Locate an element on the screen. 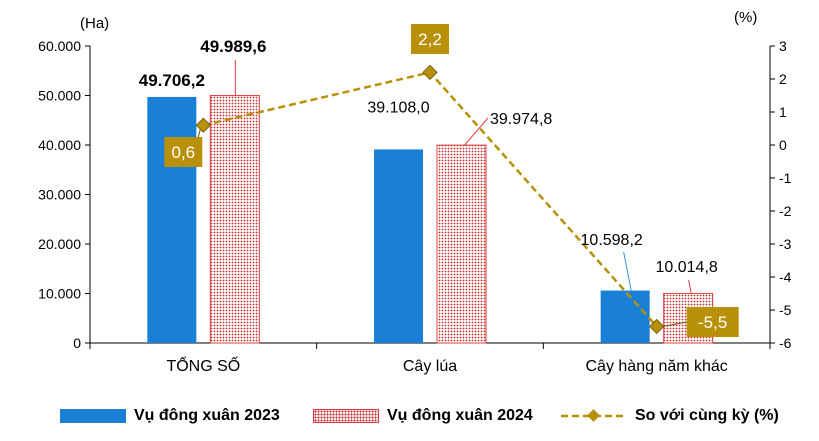  right-tick-label: -3 is located at coordinates (785, 244).